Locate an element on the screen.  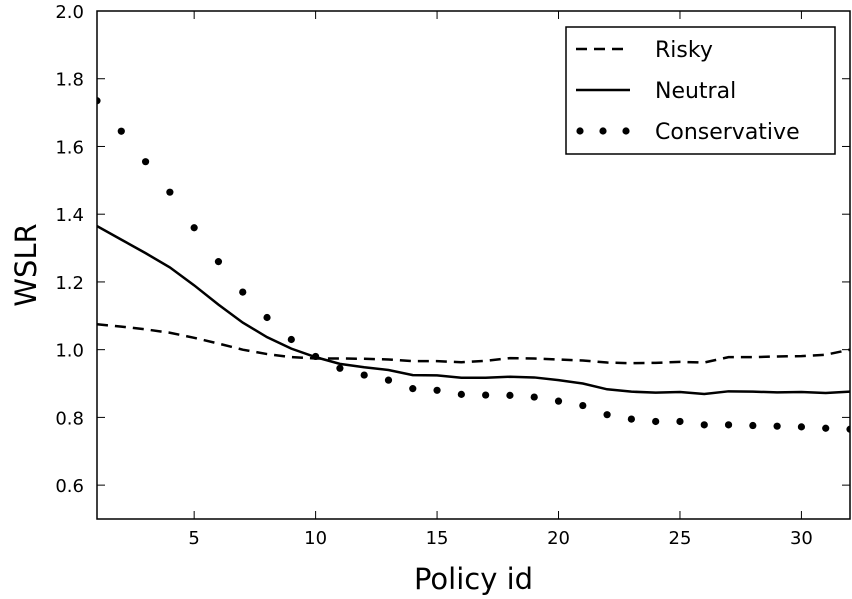
y-tick-label: 1.4 is located at coordinates (69, 215).